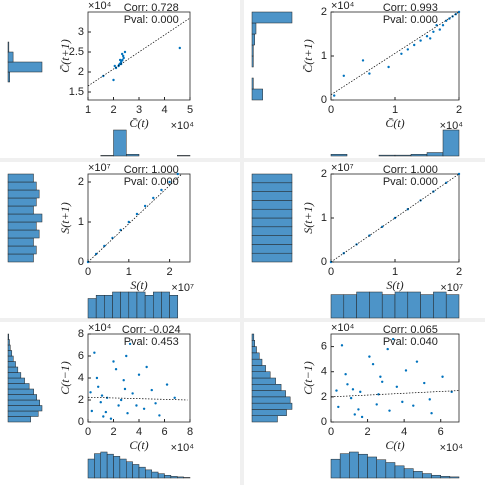  What do you see at coordinates (410, 330) in the screenshot?
I see `corr-label: Corr: 0.065` at bounding box center [410, 330].